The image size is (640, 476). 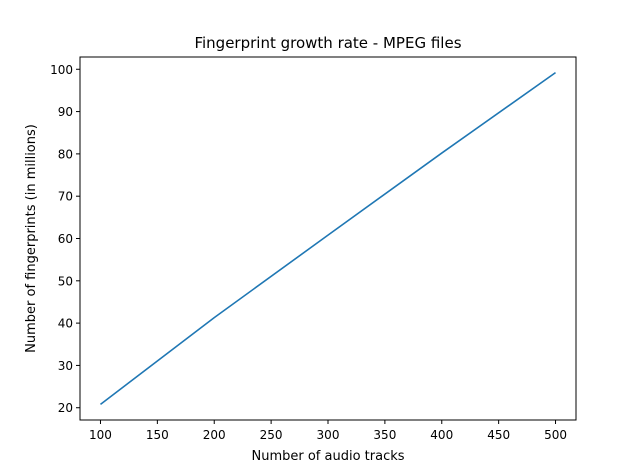 I want to click on x-tick-label: 100, so click(x=100, y=435).